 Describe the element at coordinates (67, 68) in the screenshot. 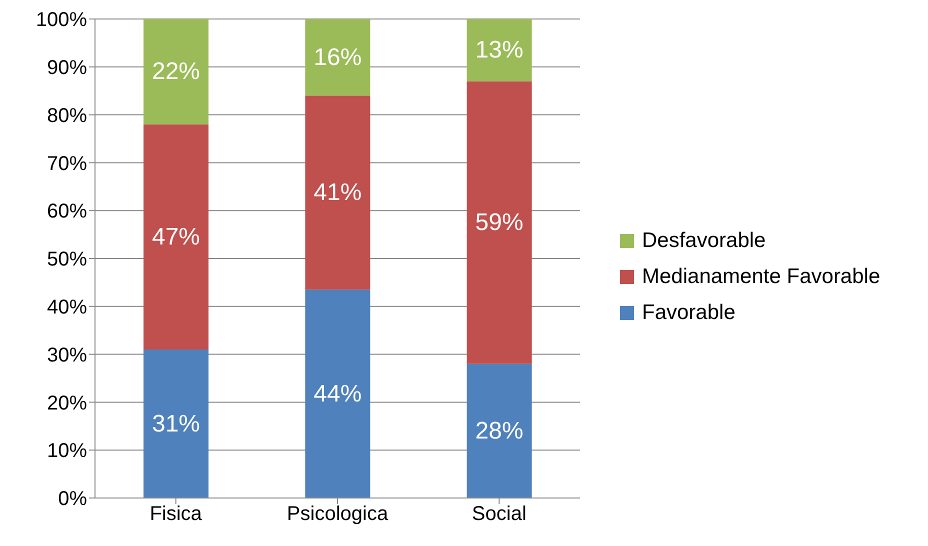

I see `y-tick-label: 90%` at that location.